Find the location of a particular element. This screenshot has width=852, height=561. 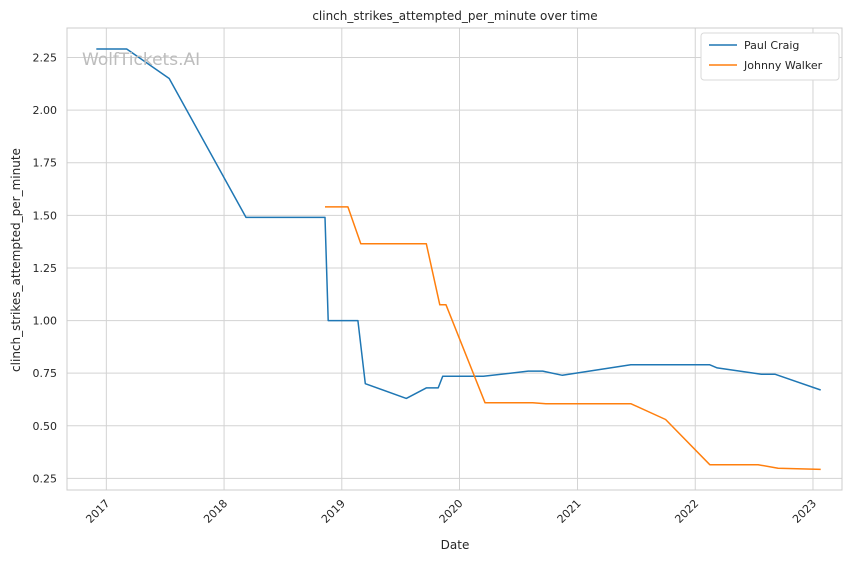

y-tick-labels: 0.25 0.50 0.75 1.00 1.25 1.50 1.75 2.00 2.25 is located at coordinates (45, 268).